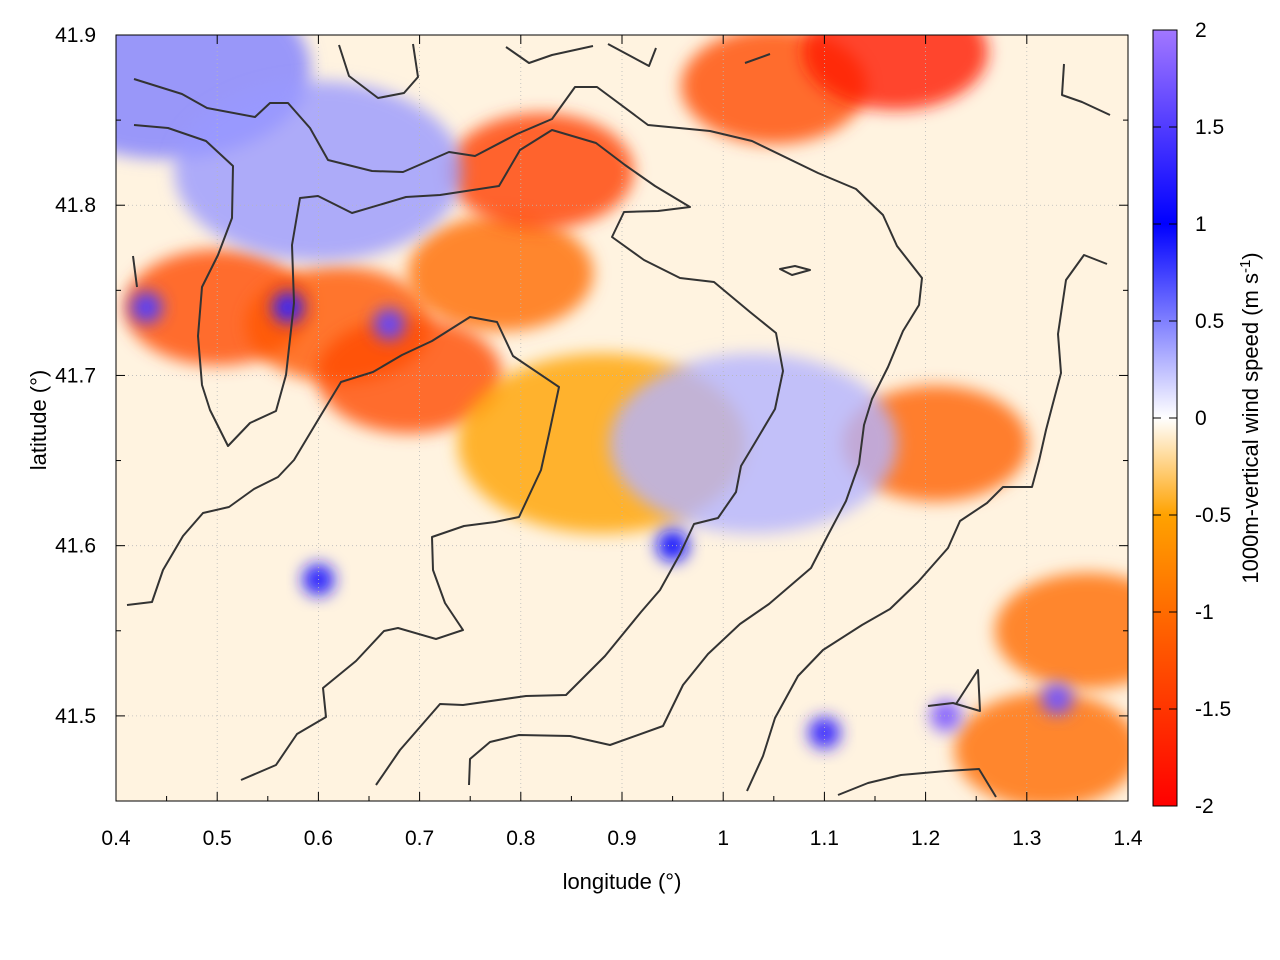  I want to click on x-axis-title: longitude (°), so click(622, 881).